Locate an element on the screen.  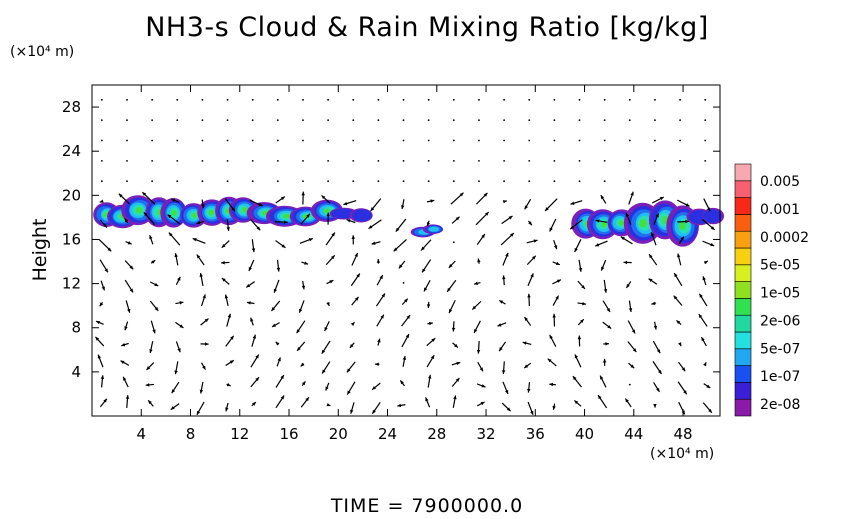
x-tick-label: 28 is located at coordinates (436, 434).